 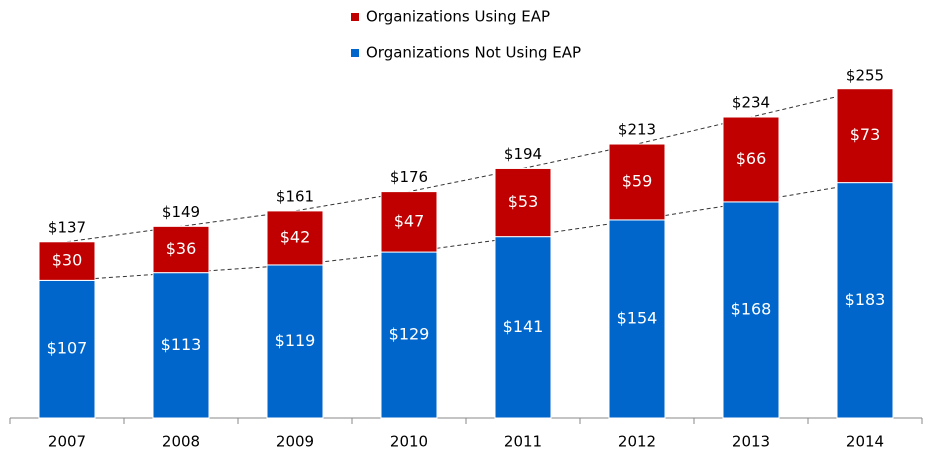 What do you see at coordinates (523, 154) in the screenshot?
I see `total-label: $194` at bounding box center [523, 154].